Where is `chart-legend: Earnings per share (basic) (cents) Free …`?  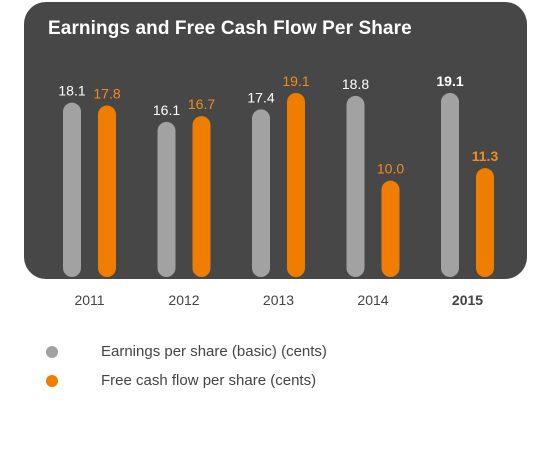
chart-legend: Earnings per share (basic) (cents) Free … is located at coordinates (186, 369).